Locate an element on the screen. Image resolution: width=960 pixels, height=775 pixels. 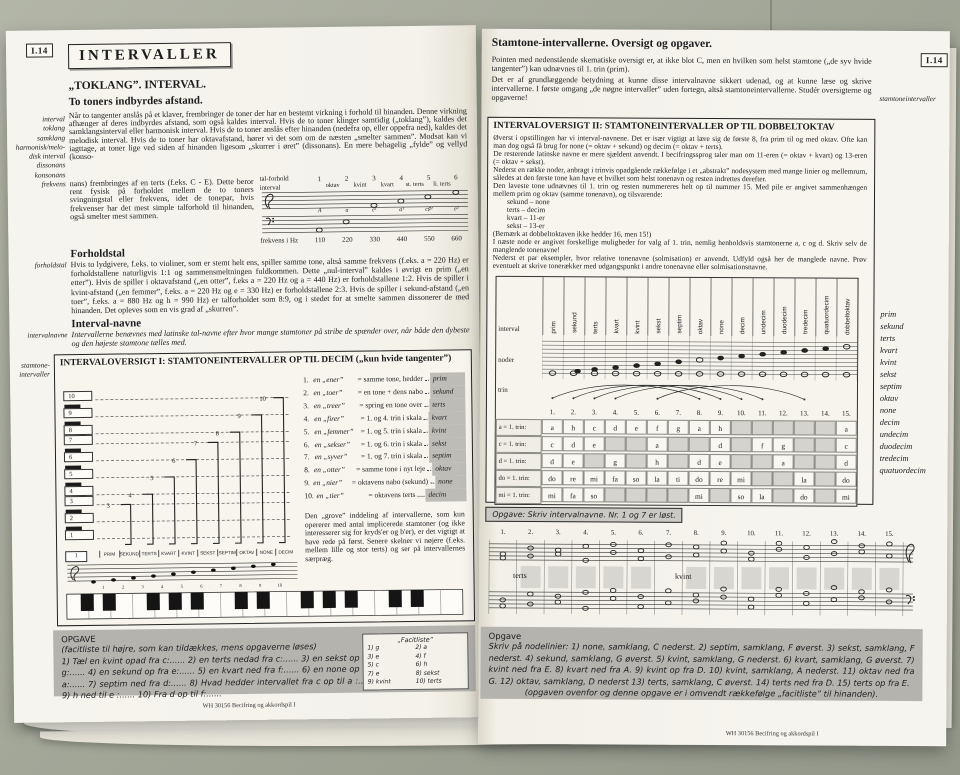
table-cell: do is located at coordinates (552, 478).